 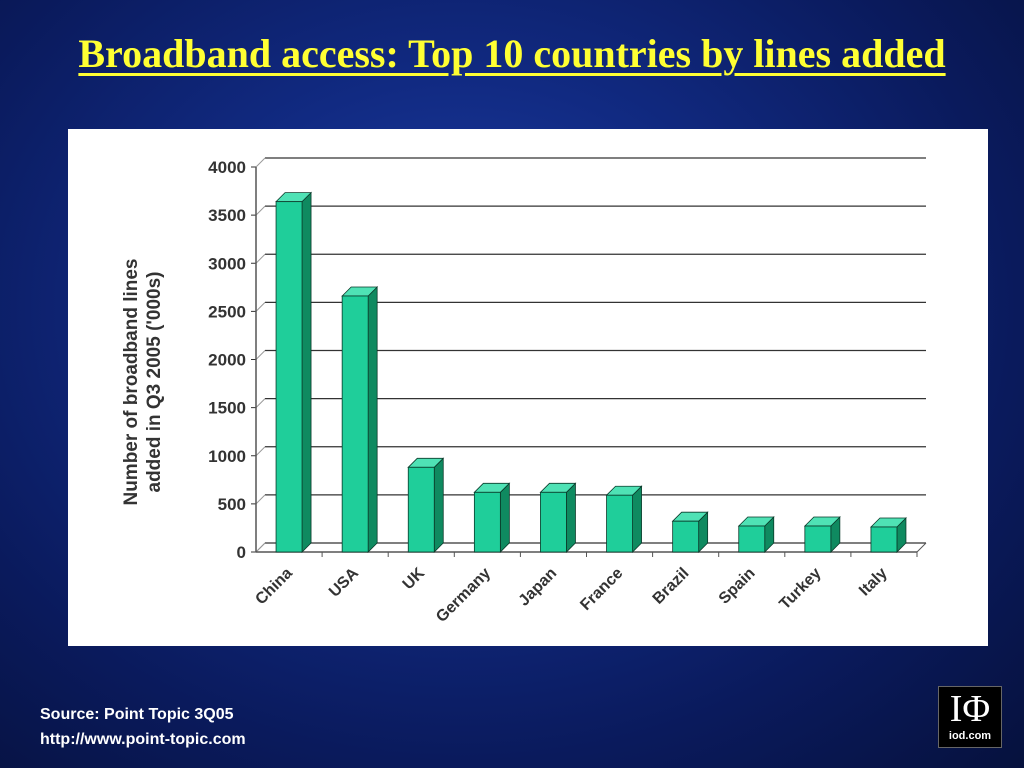 What do you see at coordinates (232, 504) in the screenshot?
I see `y-tick-label: 500` at bounding box center [232, 504].